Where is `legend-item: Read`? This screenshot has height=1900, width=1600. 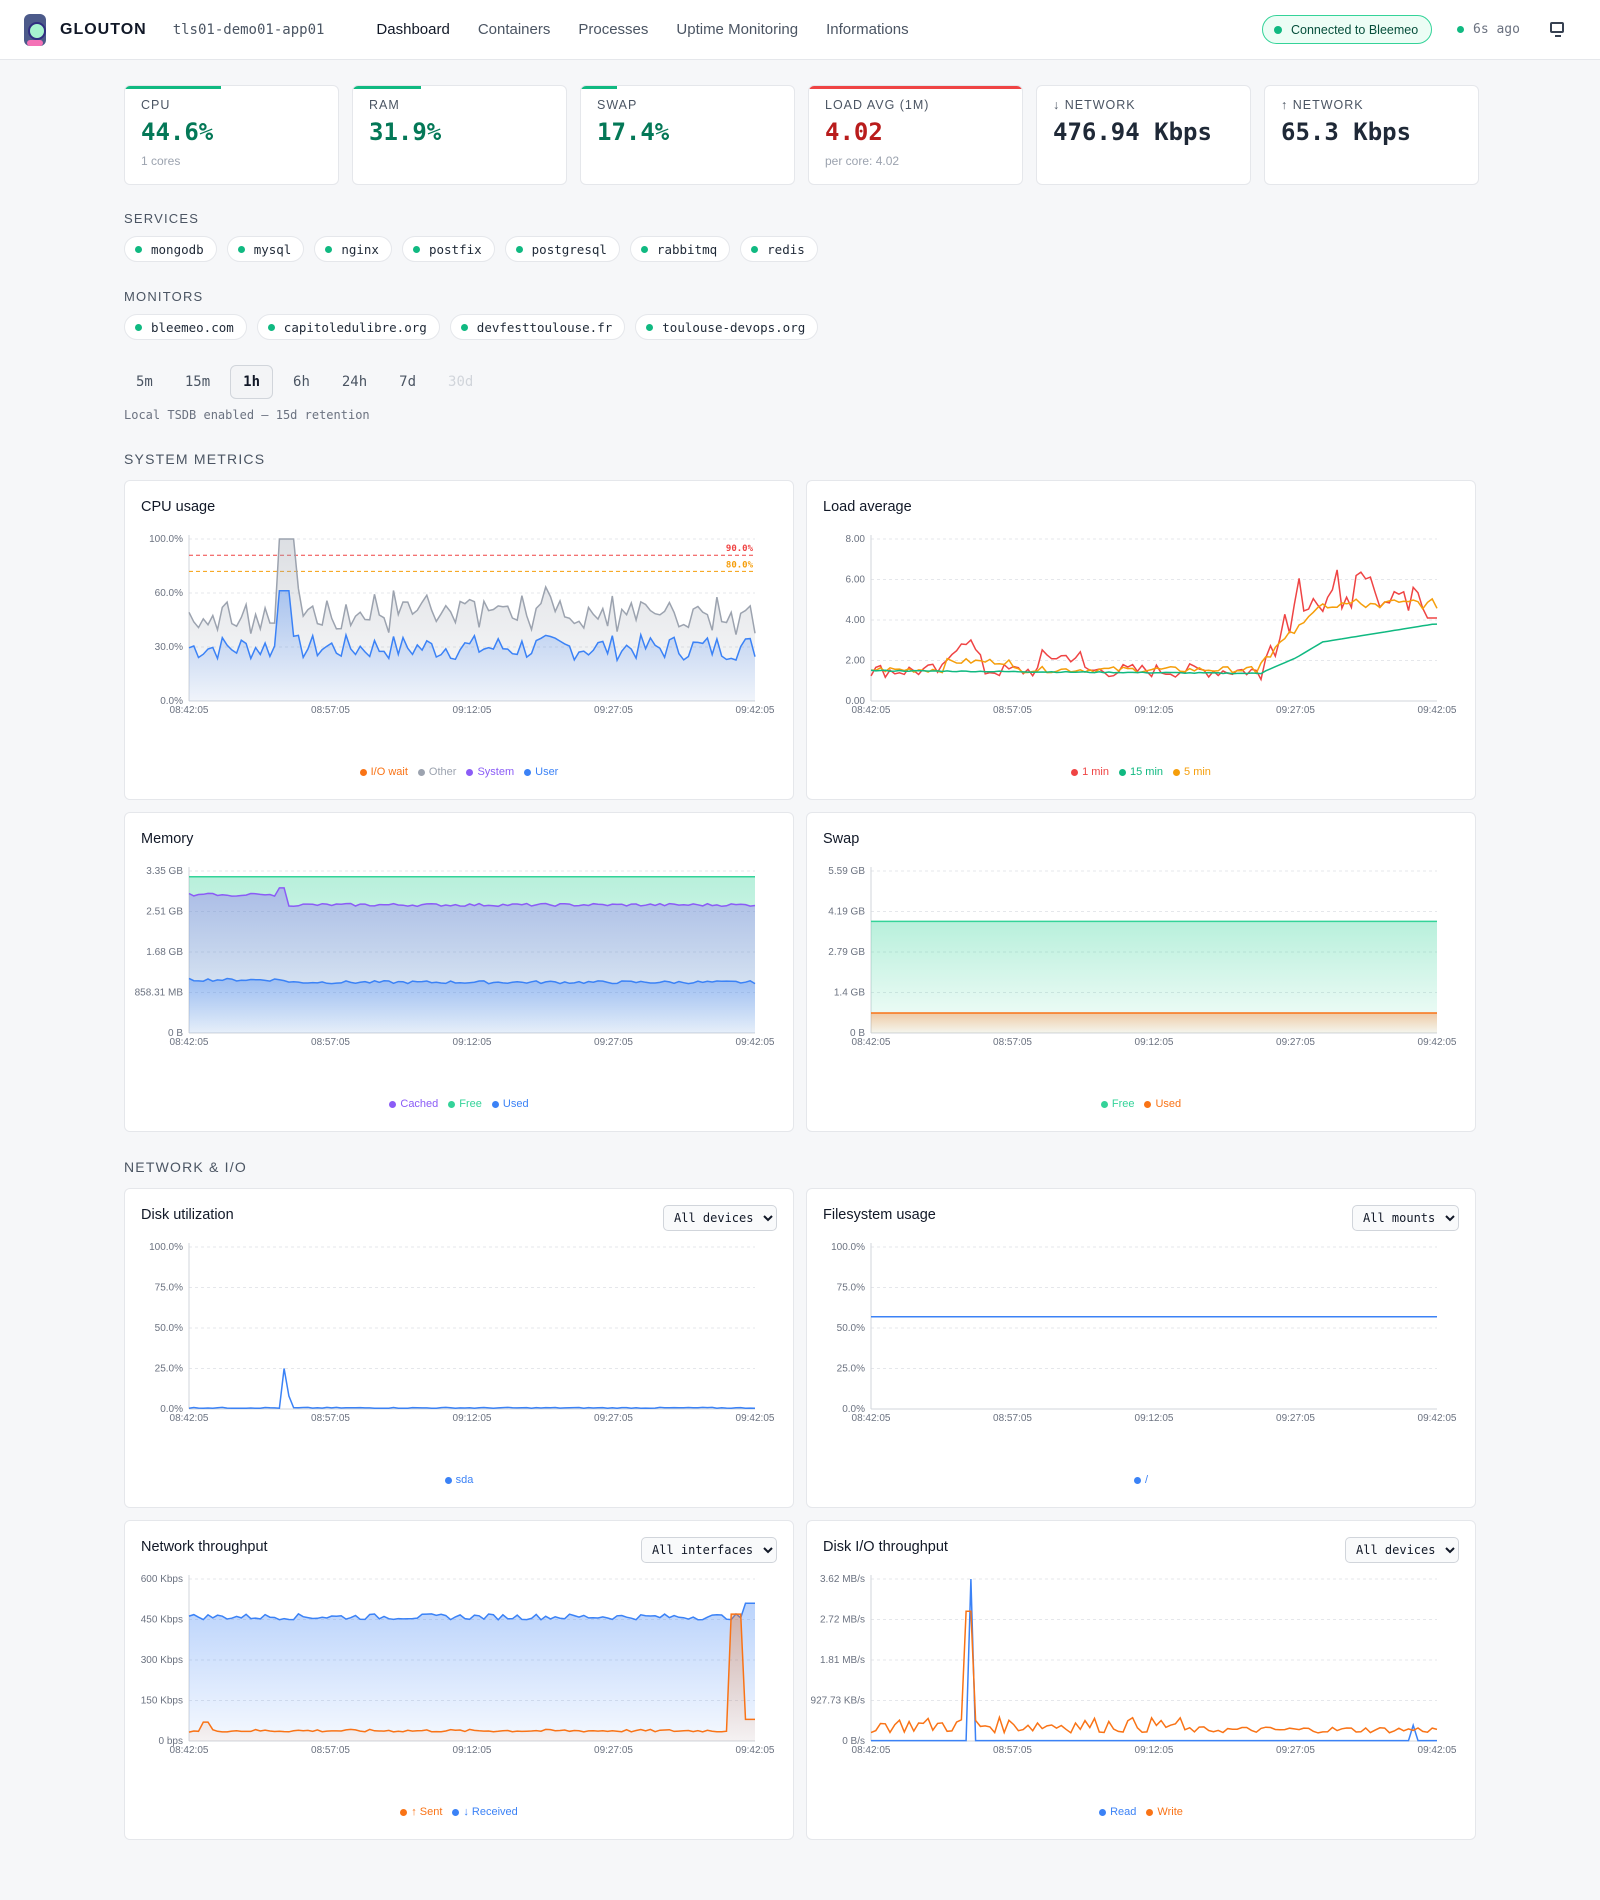
legend-item: Read is located at coordinates (1117, 1812).